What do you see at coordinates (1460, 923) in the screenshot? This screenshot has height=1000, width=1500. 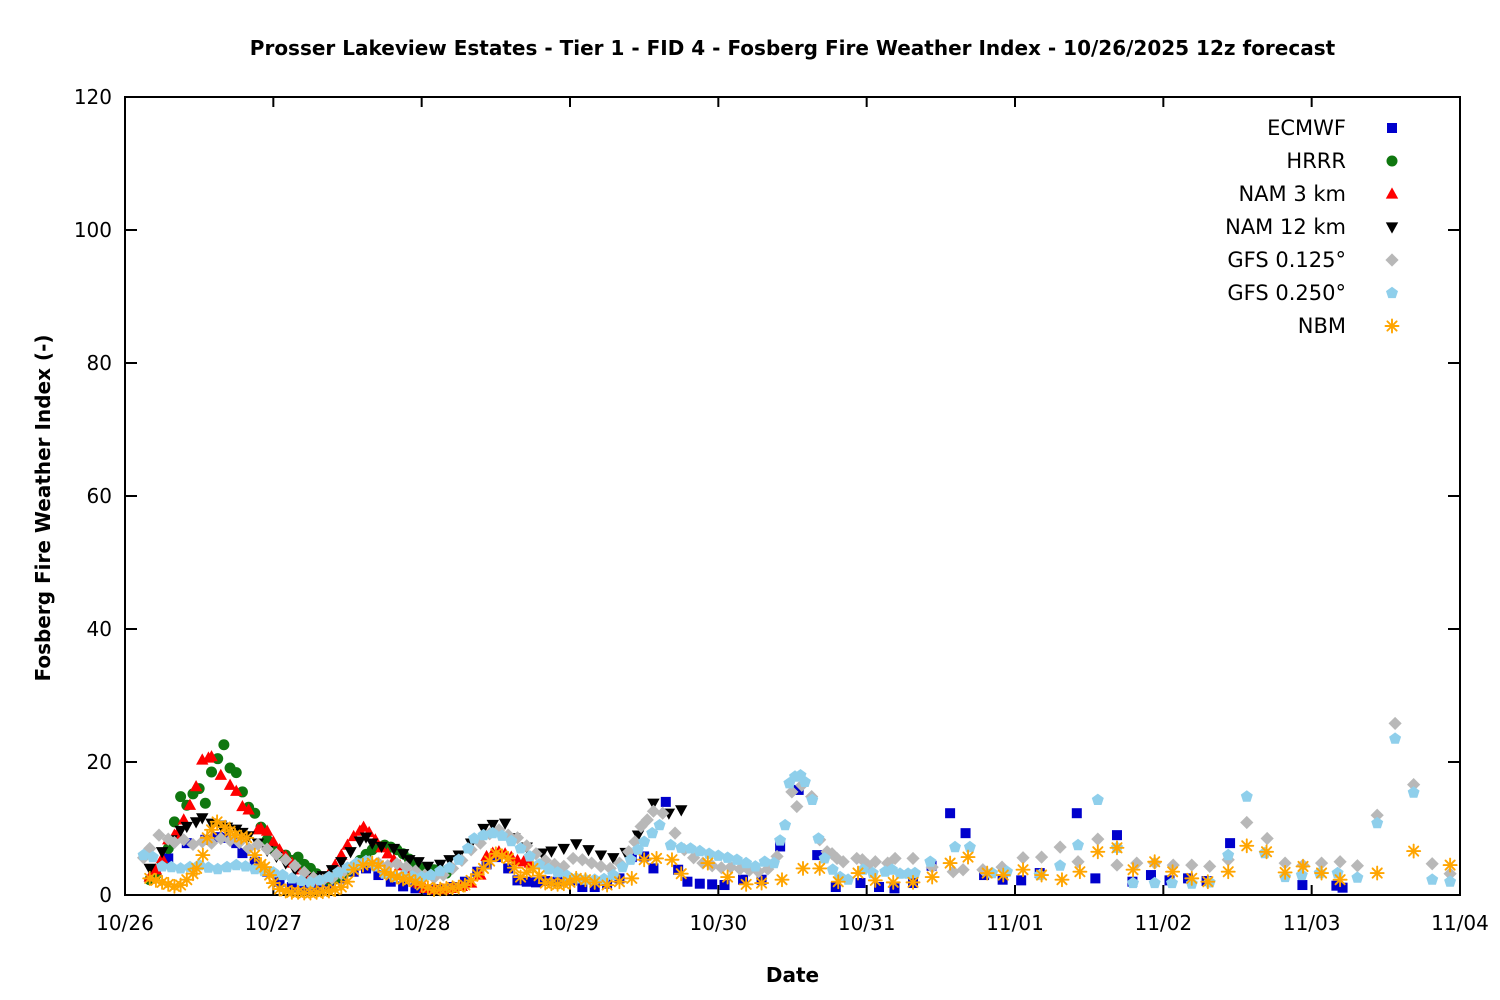 I see `x-tick-label: 11/04` at bounding box center [1460, 923].